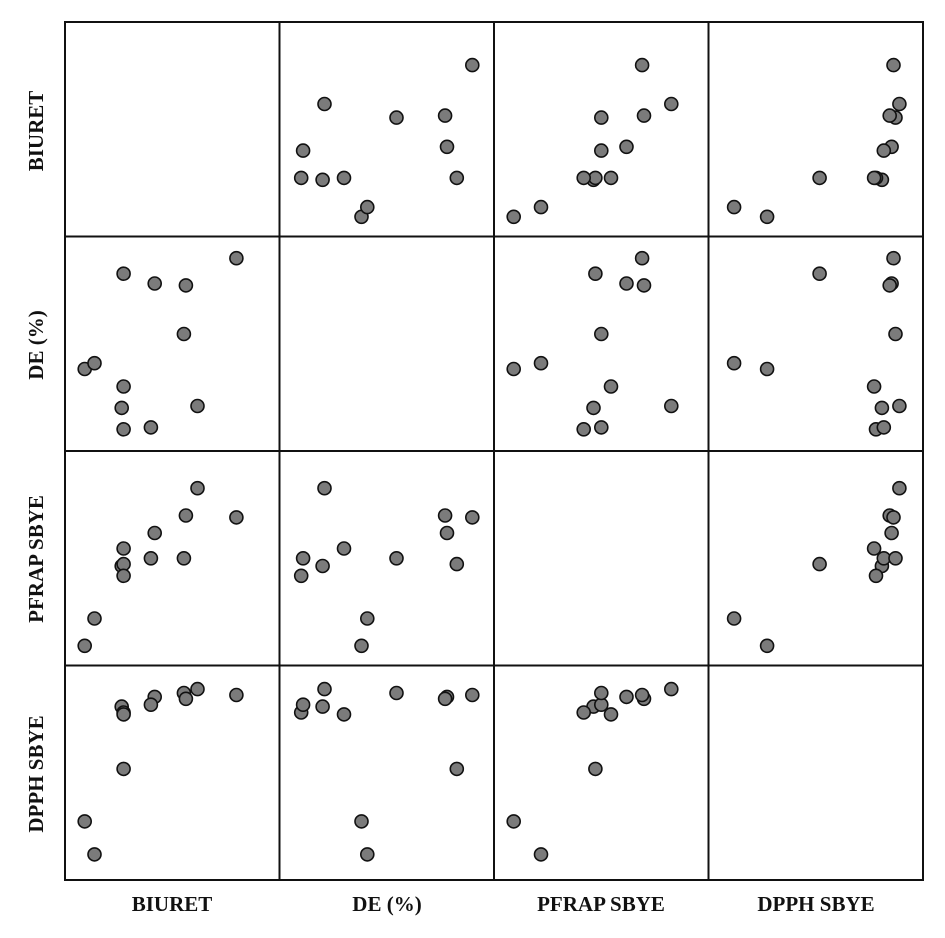 The width and height of the screenshot is (945, 938). Describe the element at coordinates (386, 904) in the screenshot. I see `x-label-1: DE (%)` at that location.